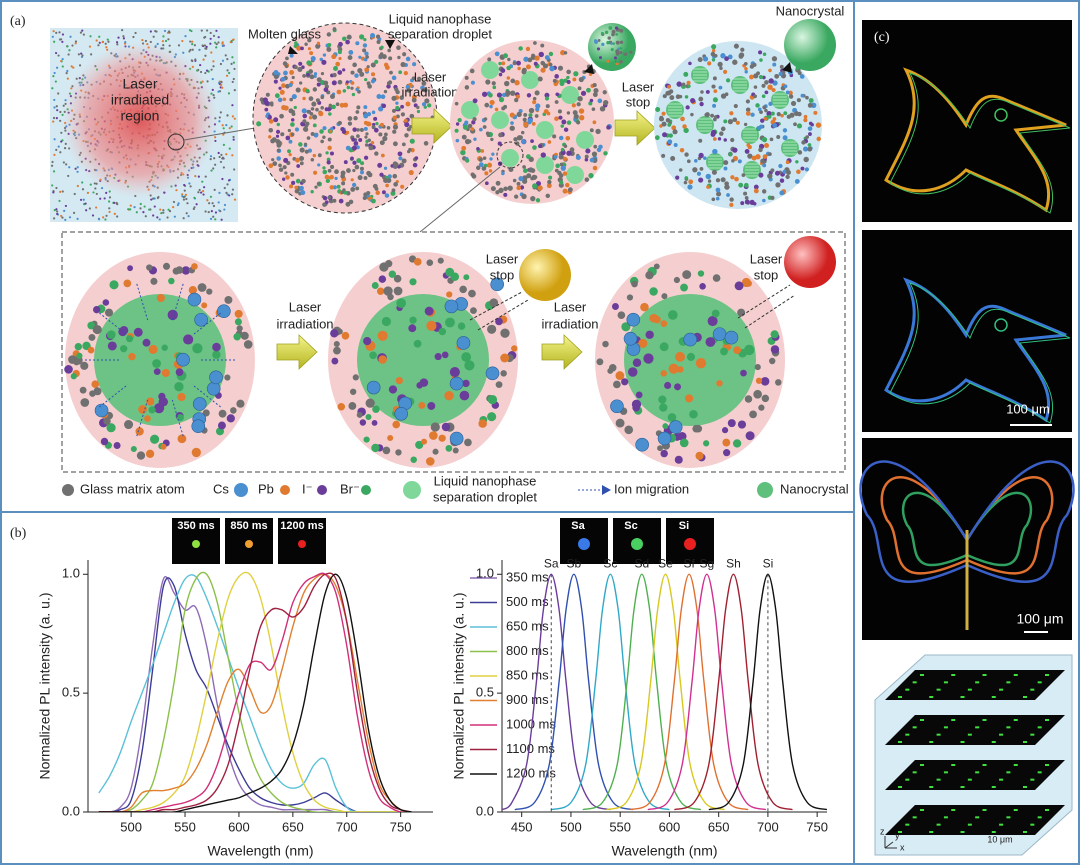  What do you see at coordinates (401, 826) in the screenshot?
I see `x-tick-label: 750` at bounding box center [401, 826].